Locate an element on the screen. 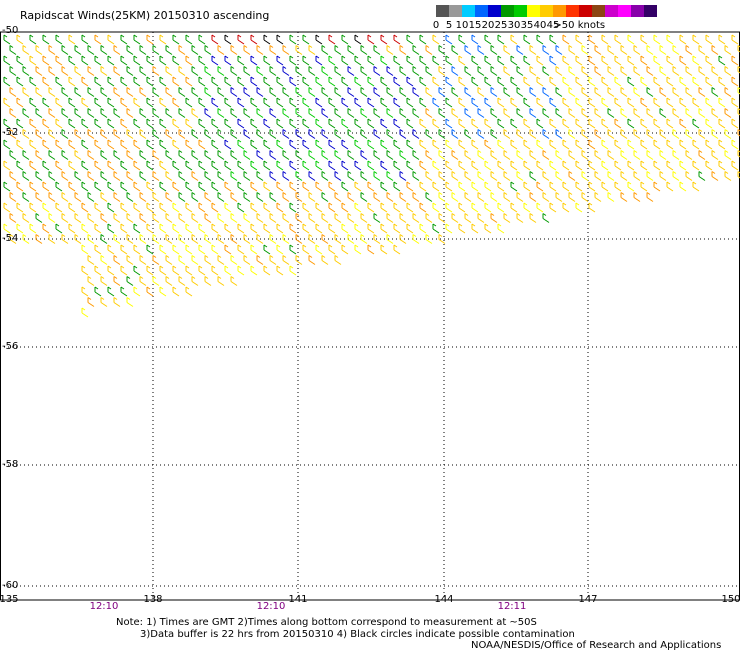 This screenshot has height=651, width=740. legend-label: 25 is located at coordinates (501, 25).